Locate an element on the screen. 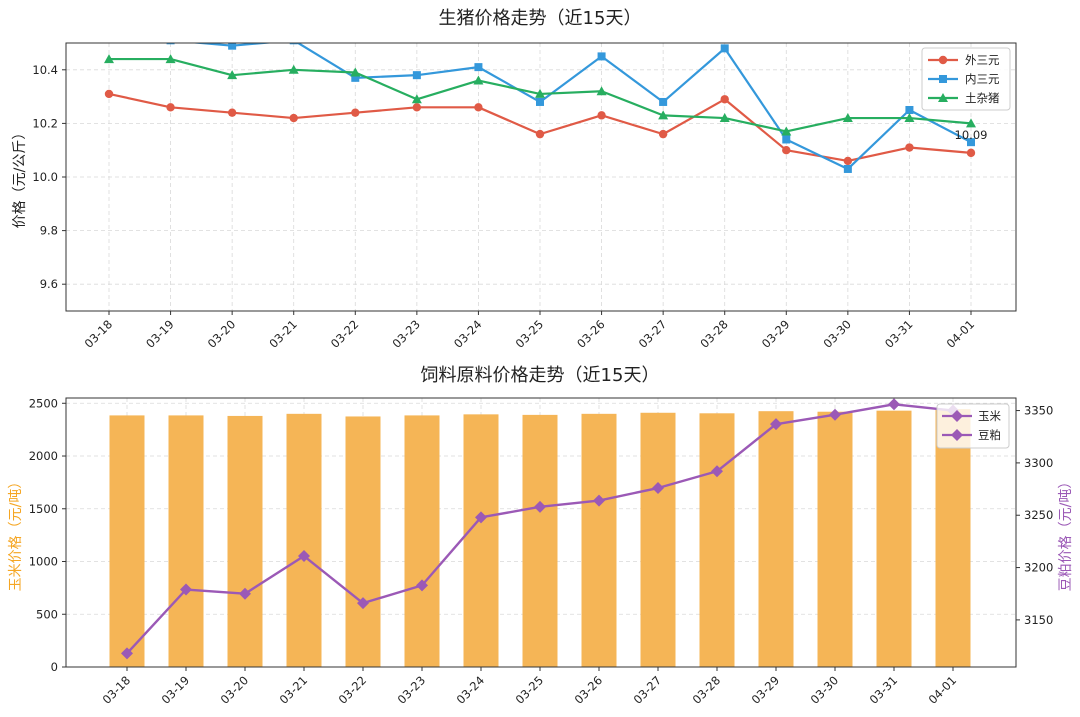  x-tick-label: 03-21 is located at coordinates (283, 334).